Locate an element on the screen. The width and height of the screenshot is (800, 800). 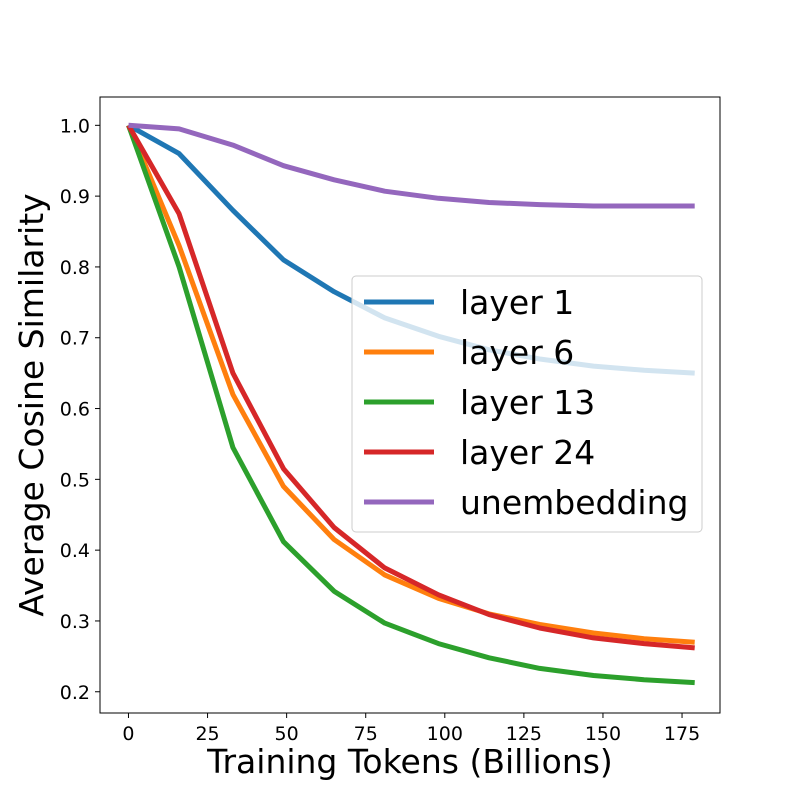
y-axis-ticks: 0.2 0.3 0.4 0.5 0.6 0.7 0.8 0.9 1.0 is located at coordinates (80, 409).